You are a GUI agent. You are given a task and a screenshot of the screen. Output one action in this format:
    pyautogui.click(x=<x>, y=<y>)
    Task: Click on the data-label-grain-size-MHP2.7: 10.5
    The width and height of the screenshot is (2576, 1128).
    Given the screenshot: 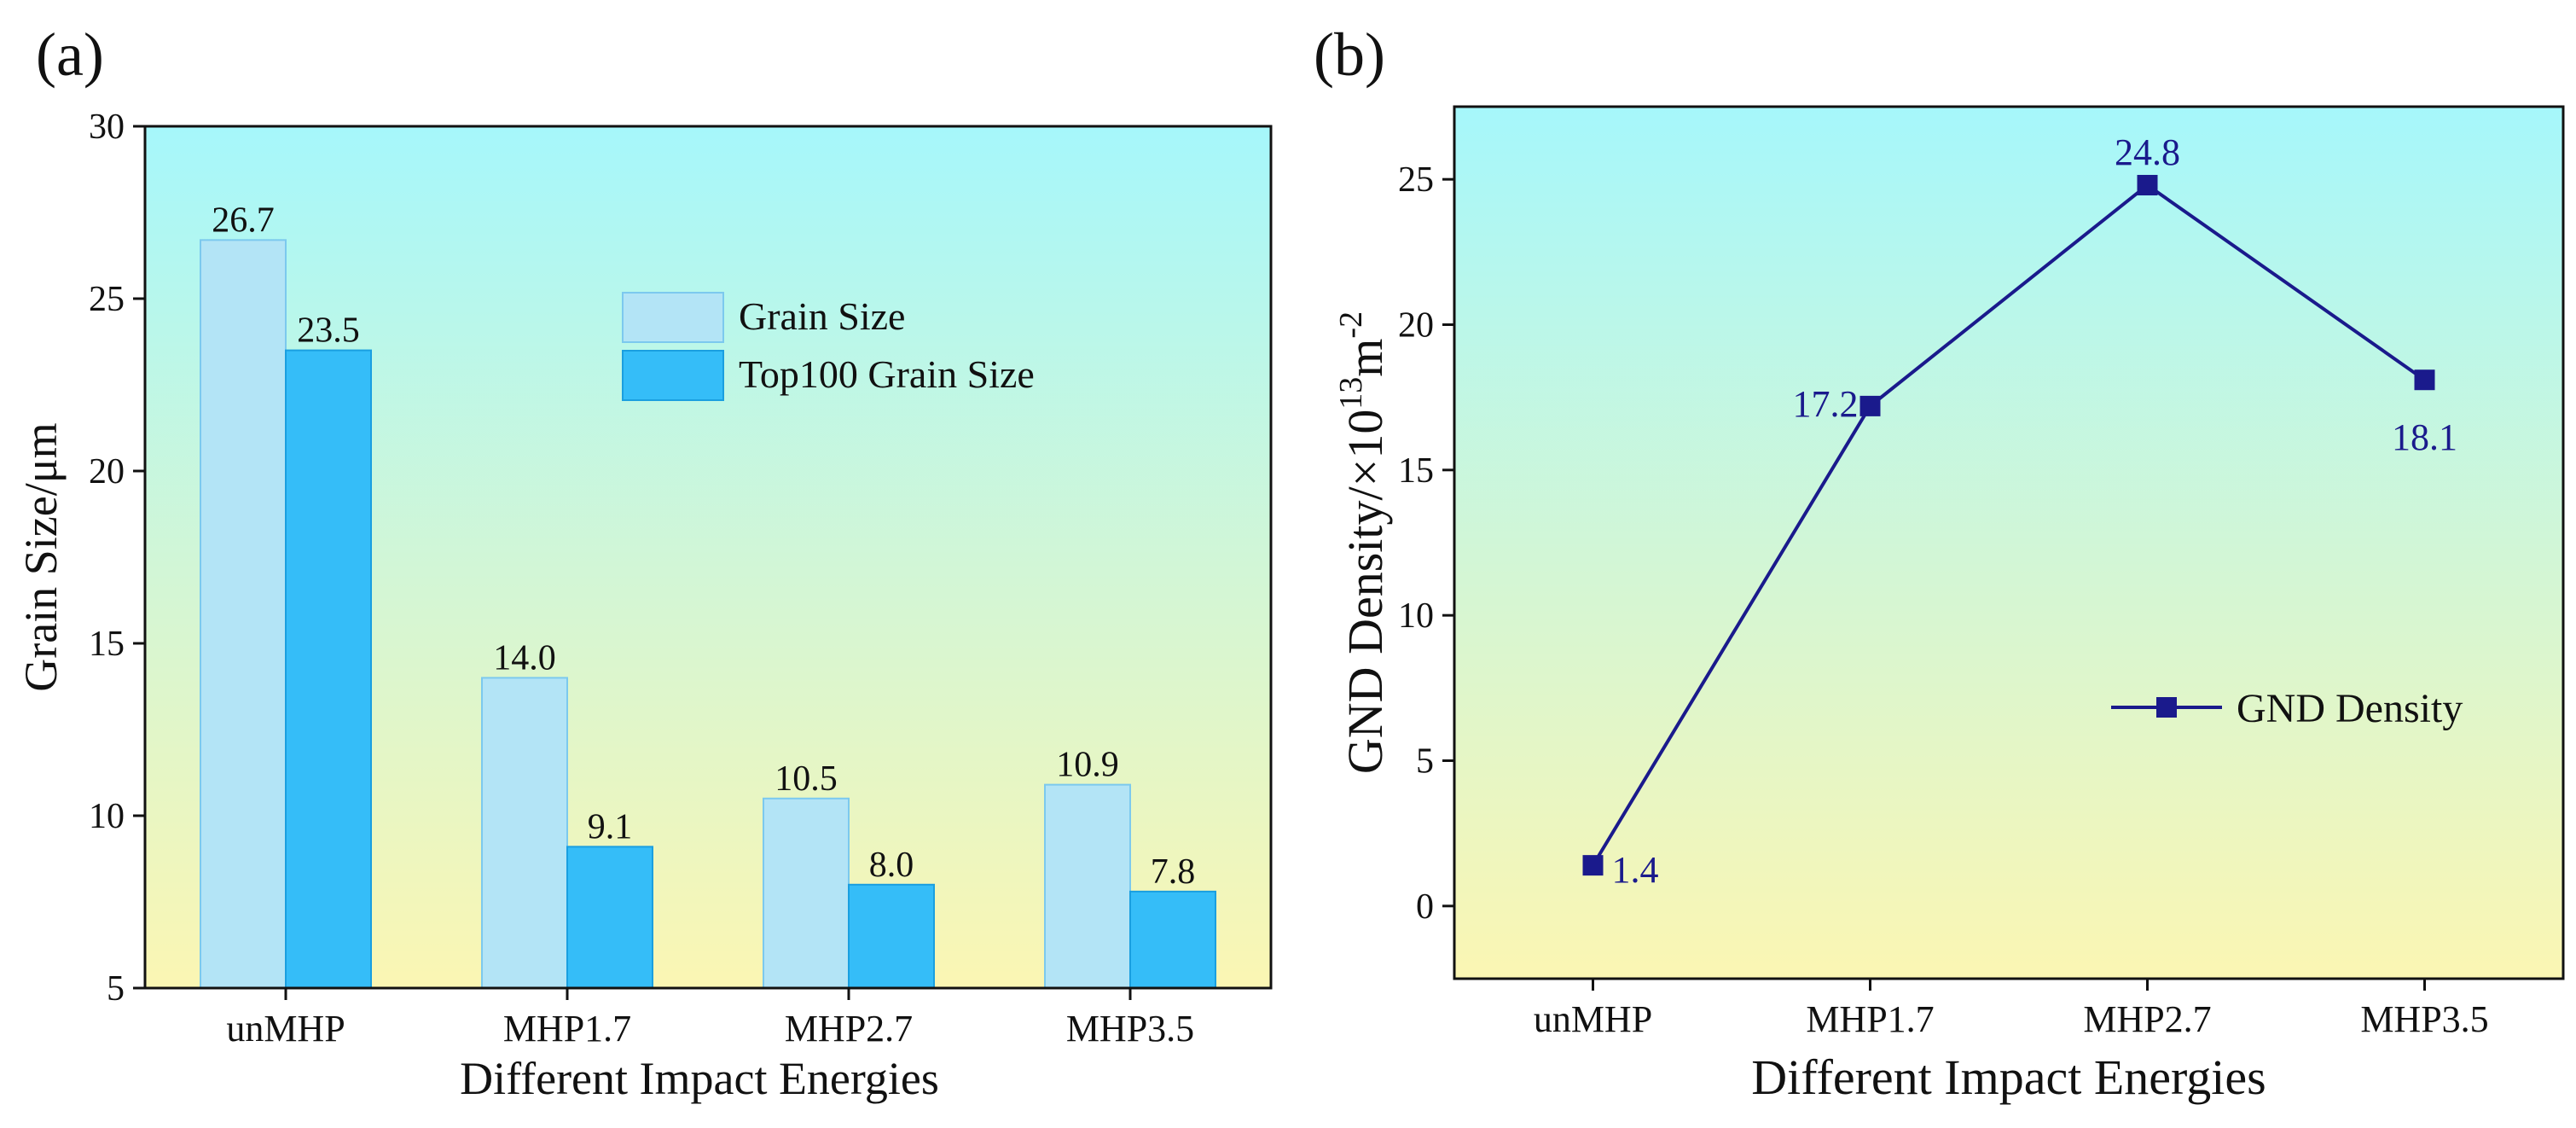 What is the action you would take?
    pyautogui.click(x=806, y=779)
    